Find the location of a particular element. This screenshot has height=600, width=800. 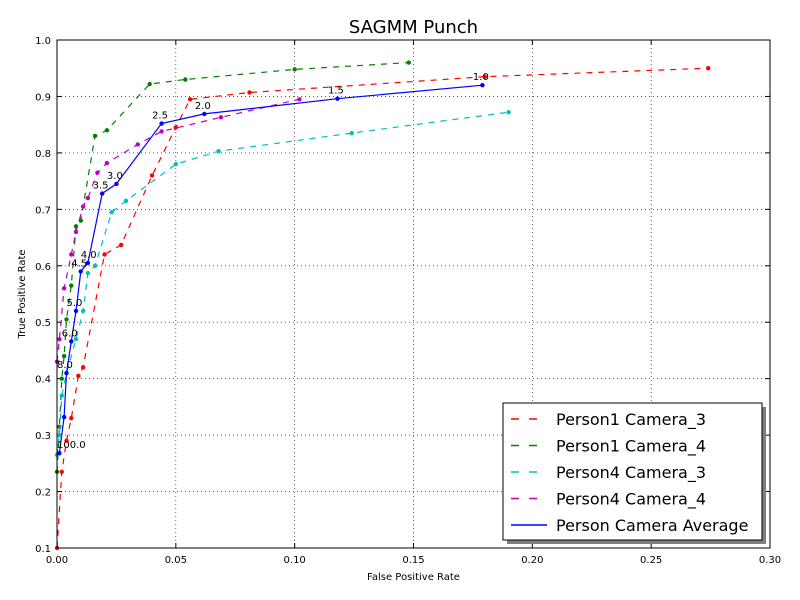

x-tick-label: 0.20 is located at coordinates (532, 560).